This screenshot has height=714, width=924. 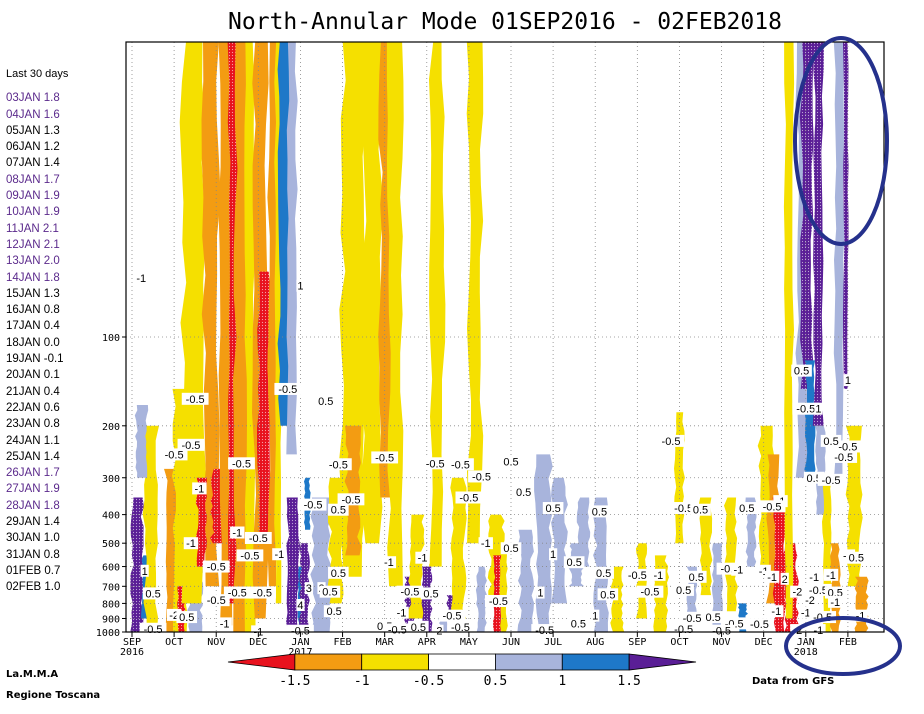 I want to click on contour-label-40: -1, so click(x=486, y=544).